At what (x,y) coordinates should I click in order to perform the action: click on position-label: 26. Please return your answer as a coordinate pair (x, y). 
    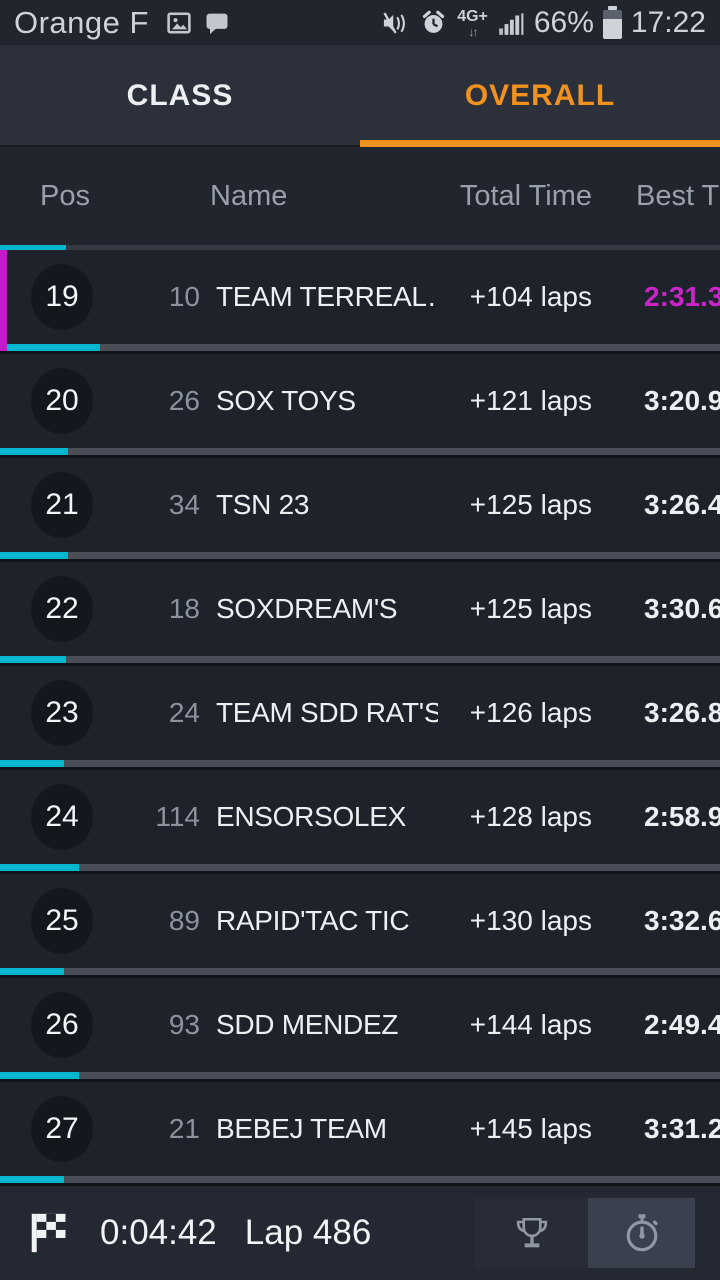
    Looking at the image, I should click on (62, 1024).